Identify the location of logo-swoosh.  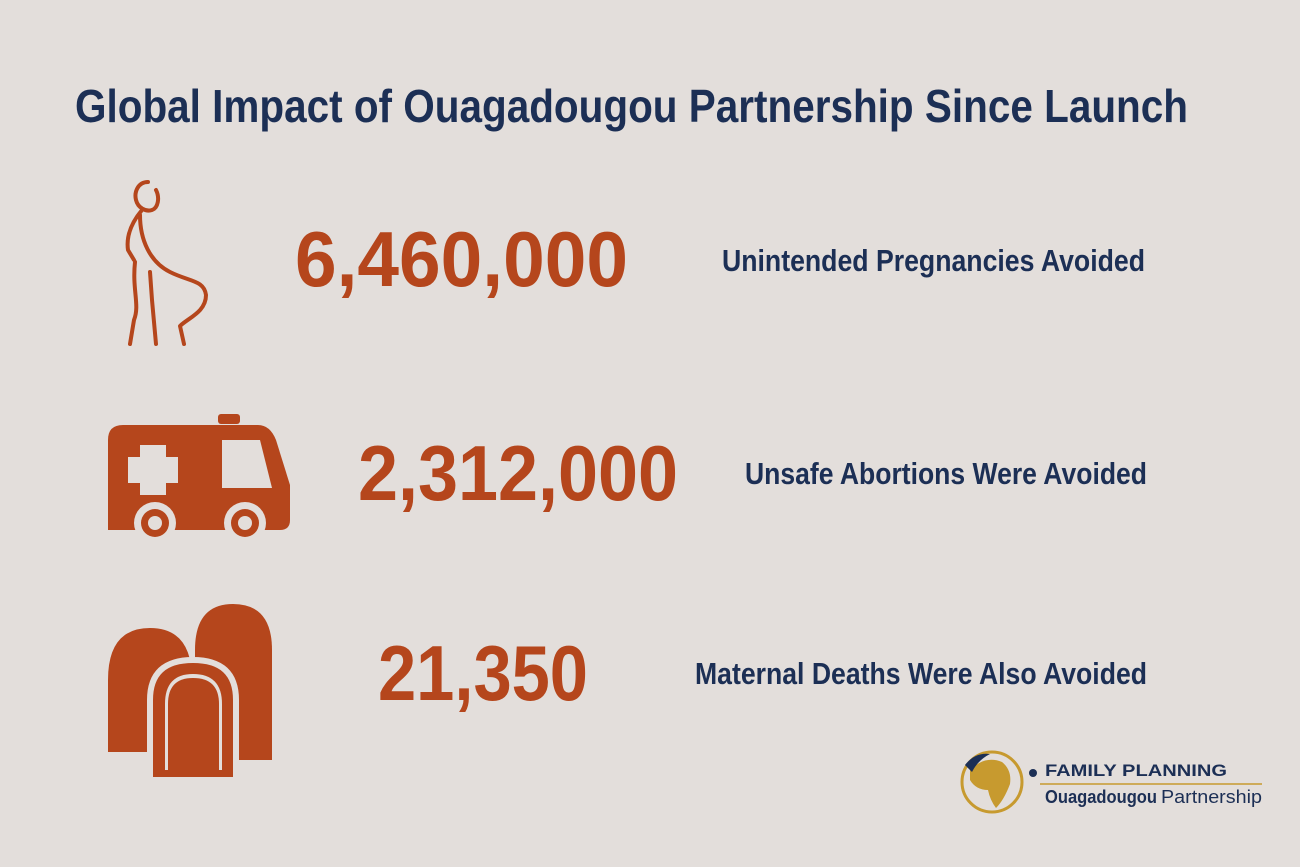
(977, 762).